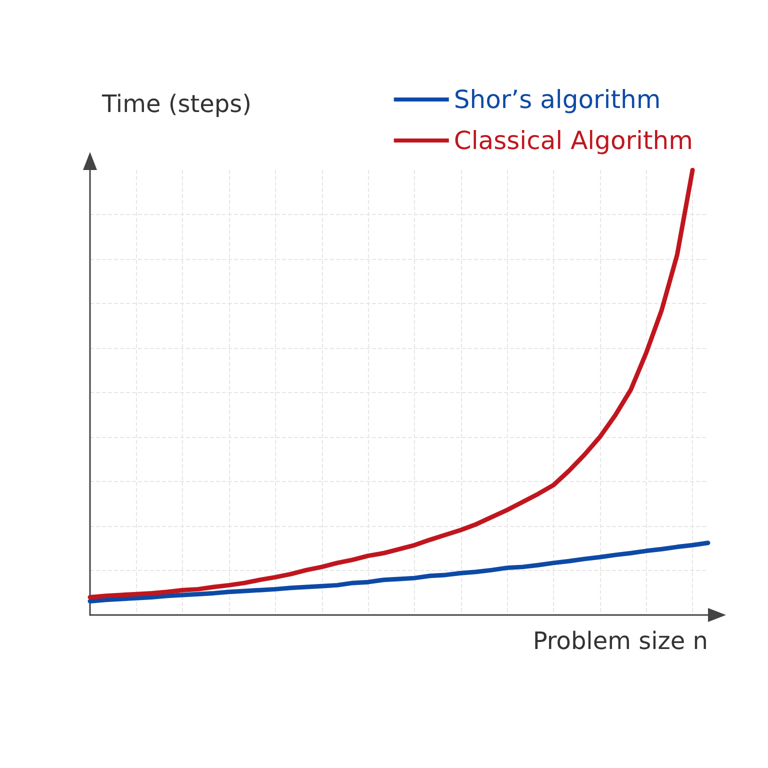  I want to click on text: Time (steps), so click(176, 104).